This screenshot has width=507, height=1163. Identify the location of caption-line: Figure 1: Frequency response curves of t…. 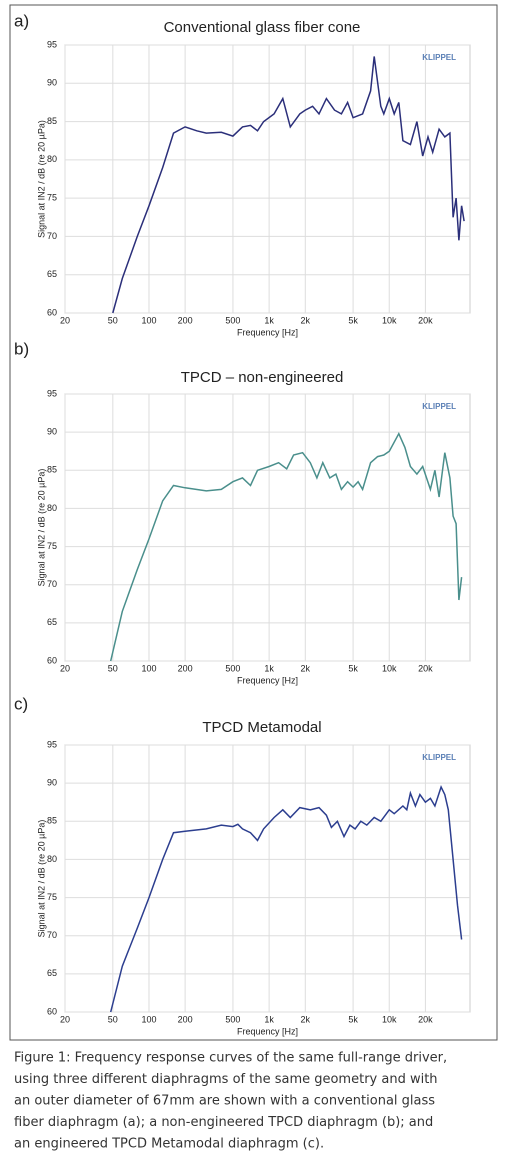
(230, 1058).